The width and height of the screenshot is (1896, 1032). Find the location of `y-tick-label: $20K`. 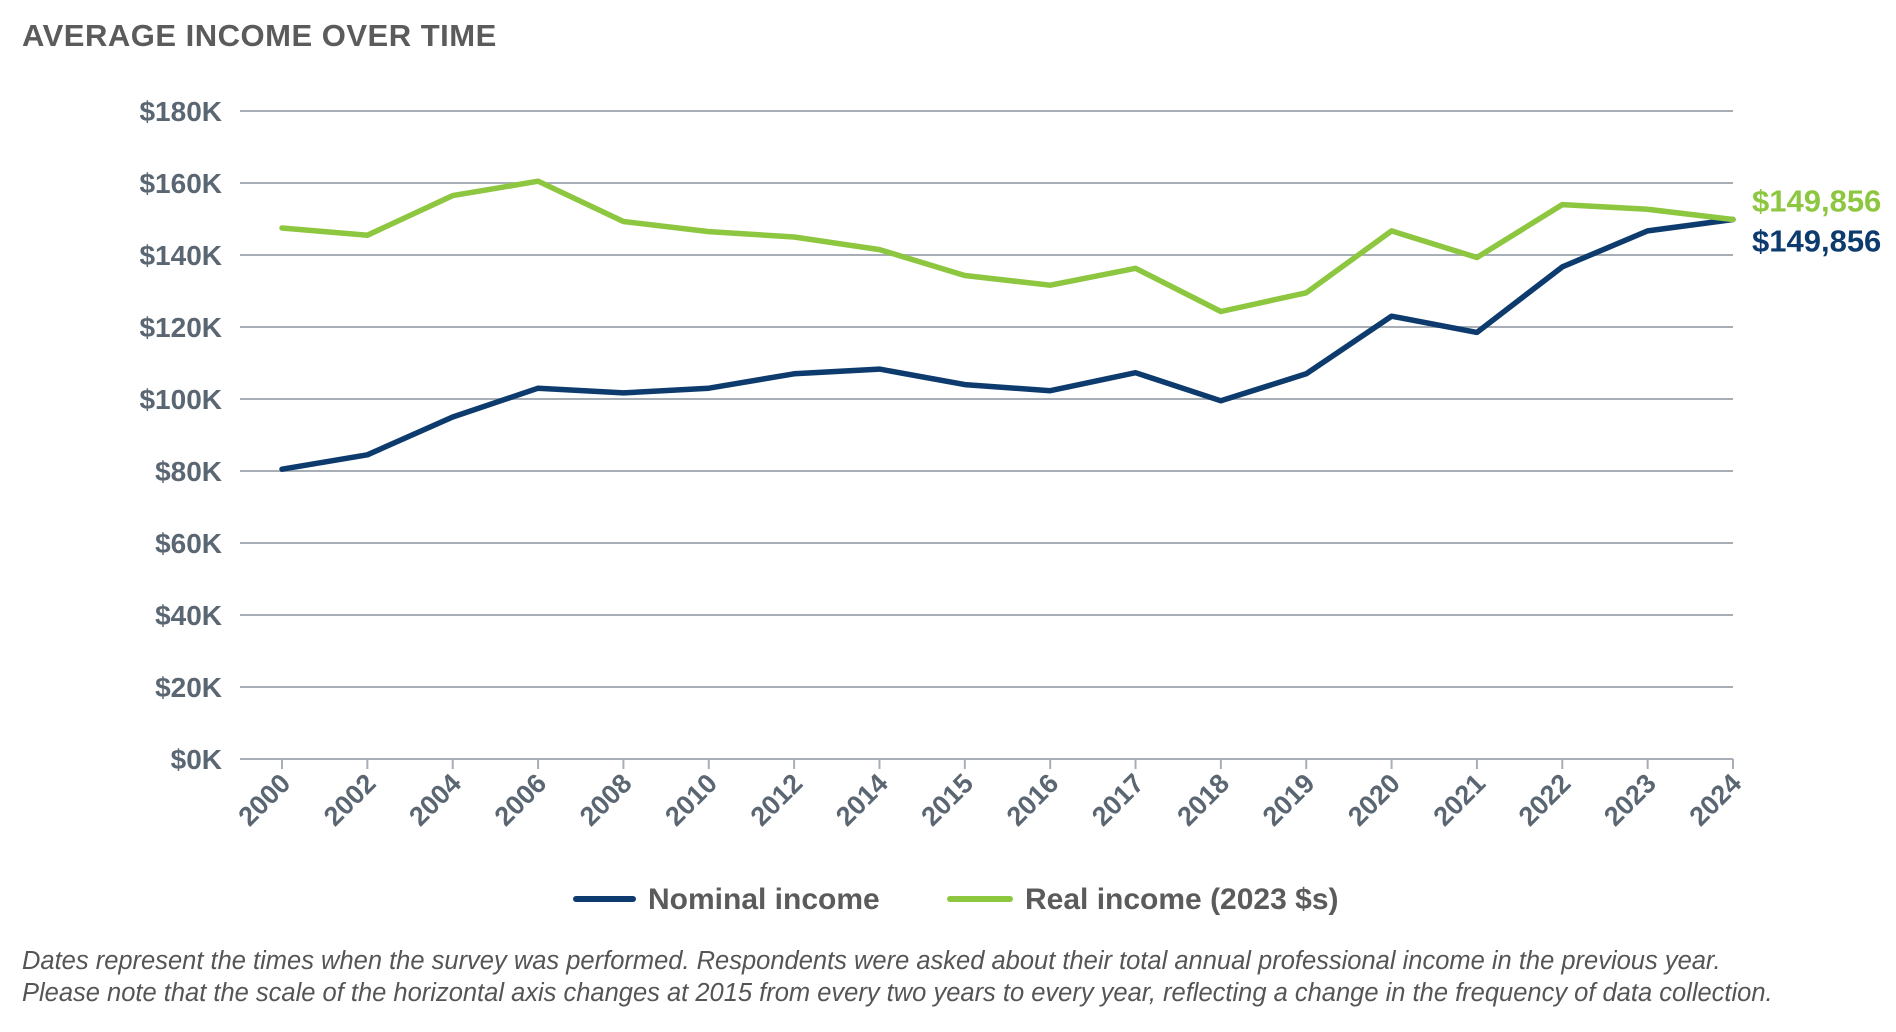

y-tick-label: $20K is located at coordinates (188, 687).